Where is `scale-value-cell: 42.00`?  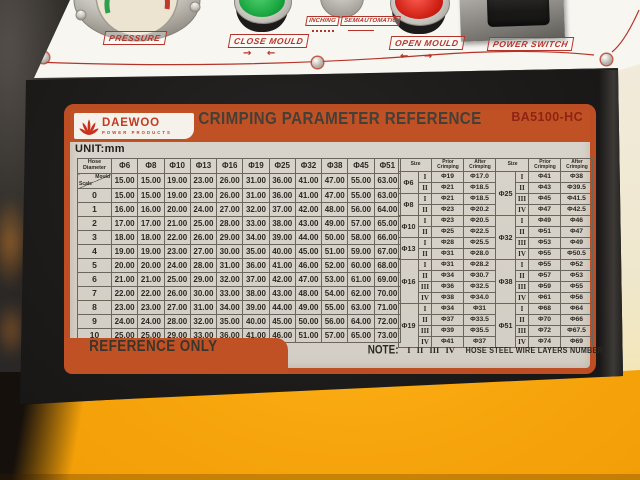
scale-value-cell: 42.00 is located at coordinates (308, 209).